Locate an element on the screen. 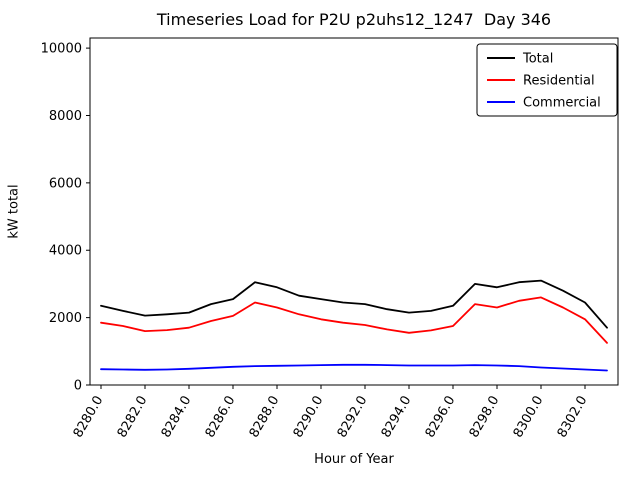 This screenshot has width=640, height=484. x-tick-label: 8294.0 is located at coordinates (397, 417).